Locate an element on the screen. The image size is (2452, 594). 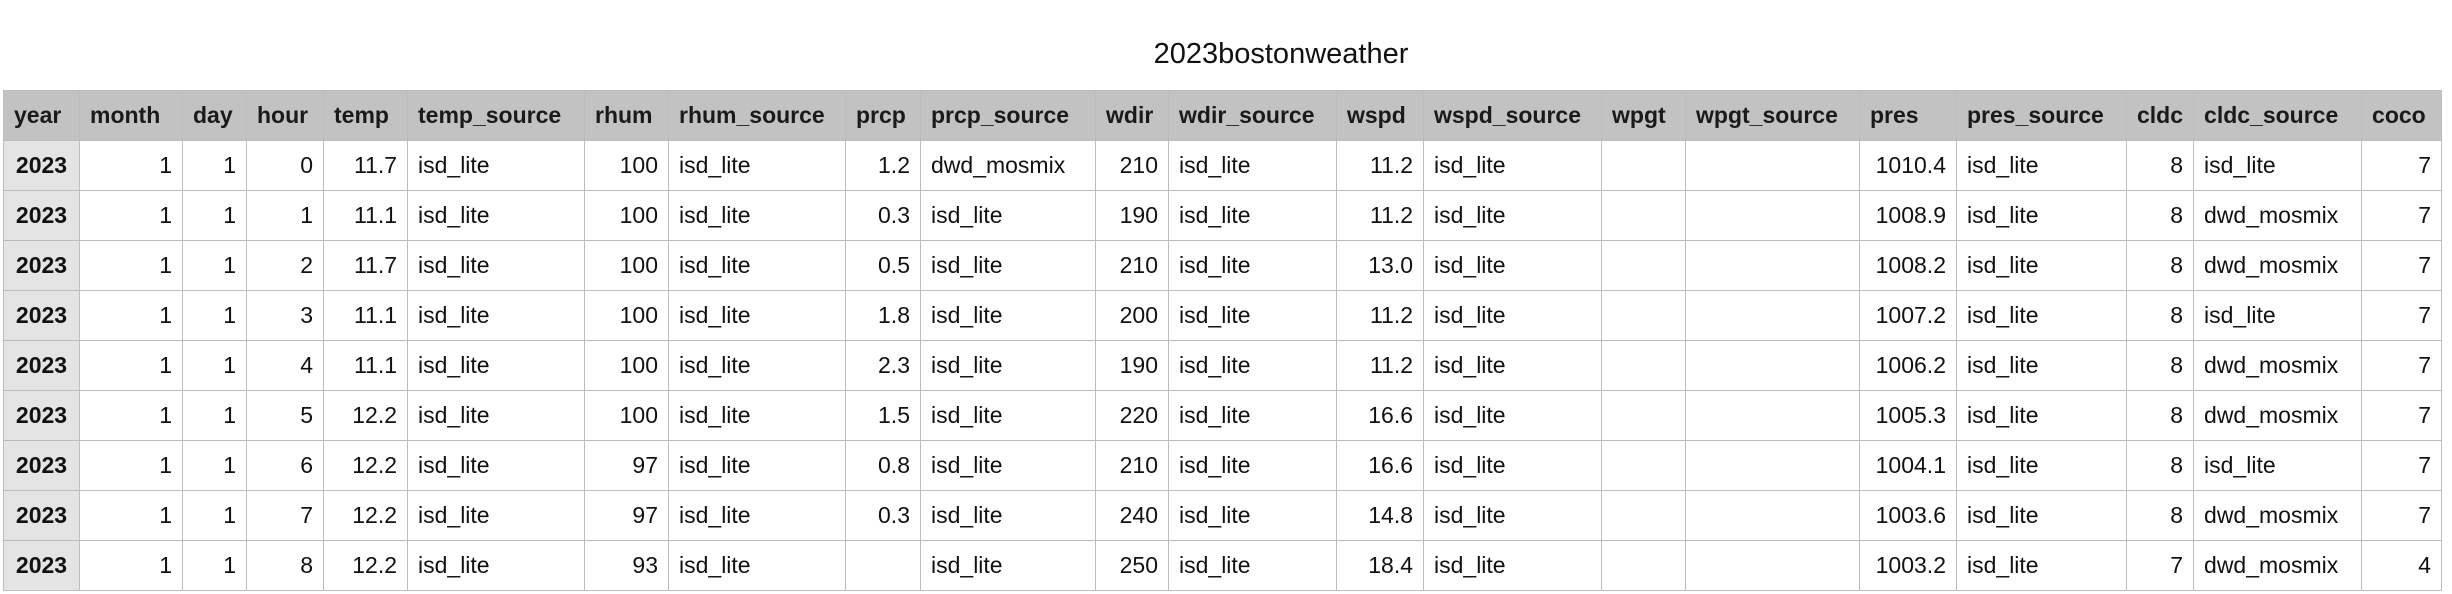
cell-wspd: 14.8 is located at coordinates (1380, 515).